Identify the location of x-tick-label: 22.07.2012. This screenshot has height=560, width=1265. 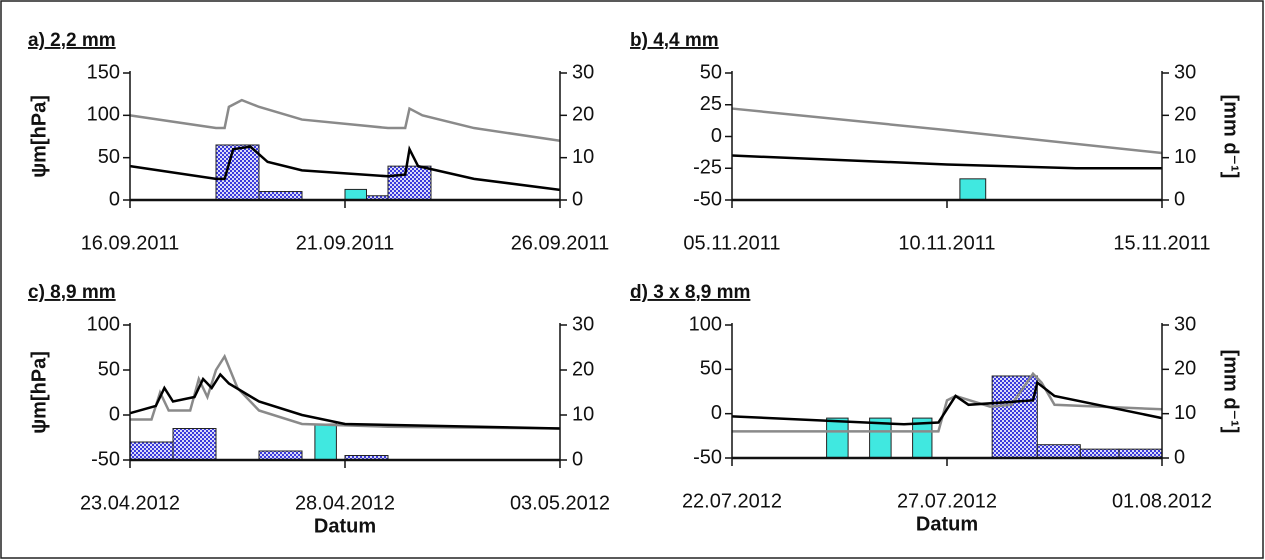
(732, 501).